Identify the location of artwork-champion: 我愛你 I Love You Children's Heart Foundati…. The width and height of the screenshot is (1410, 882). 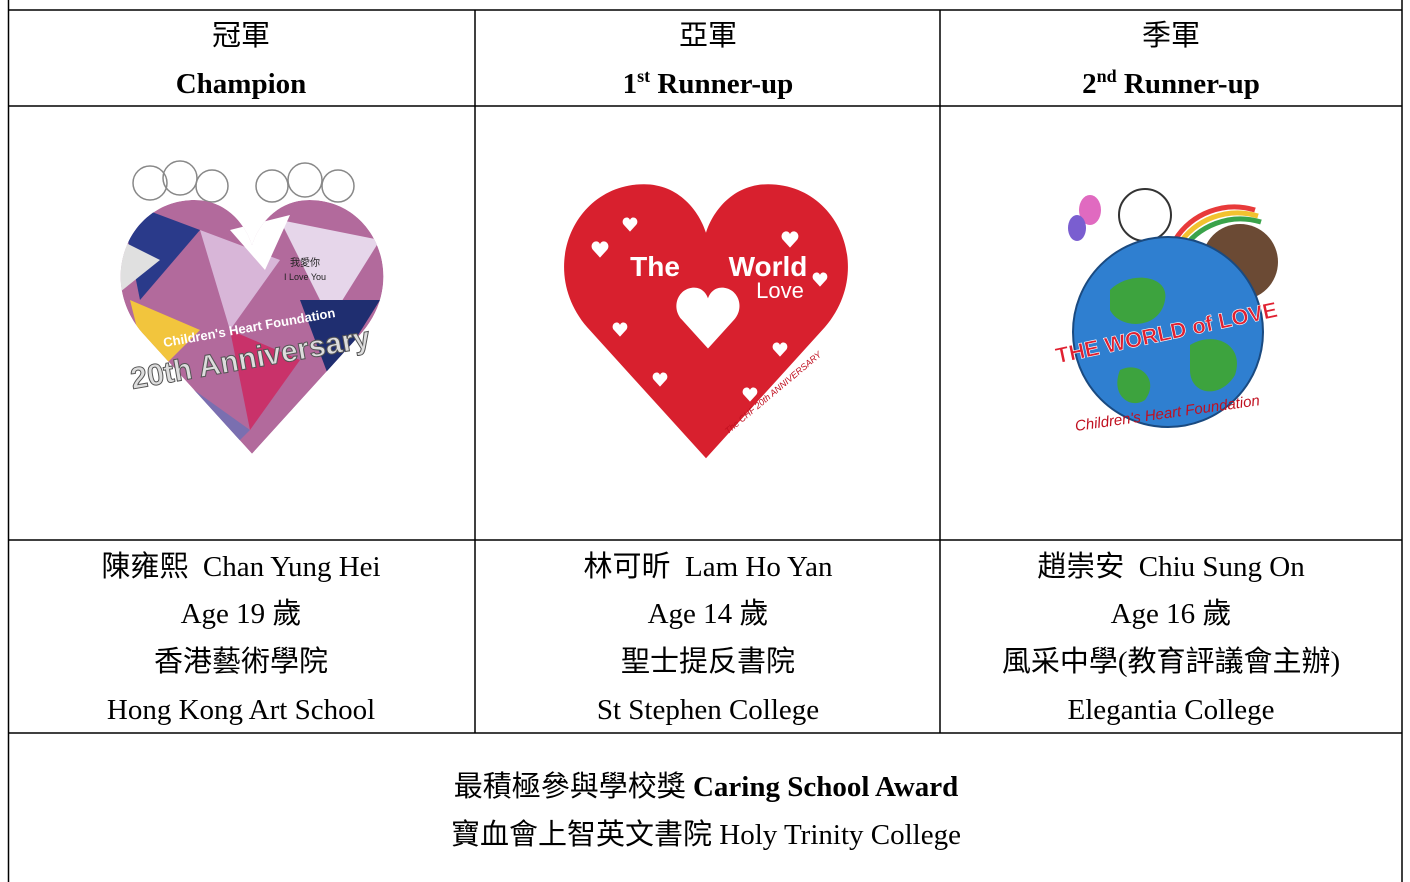
(252, 307).